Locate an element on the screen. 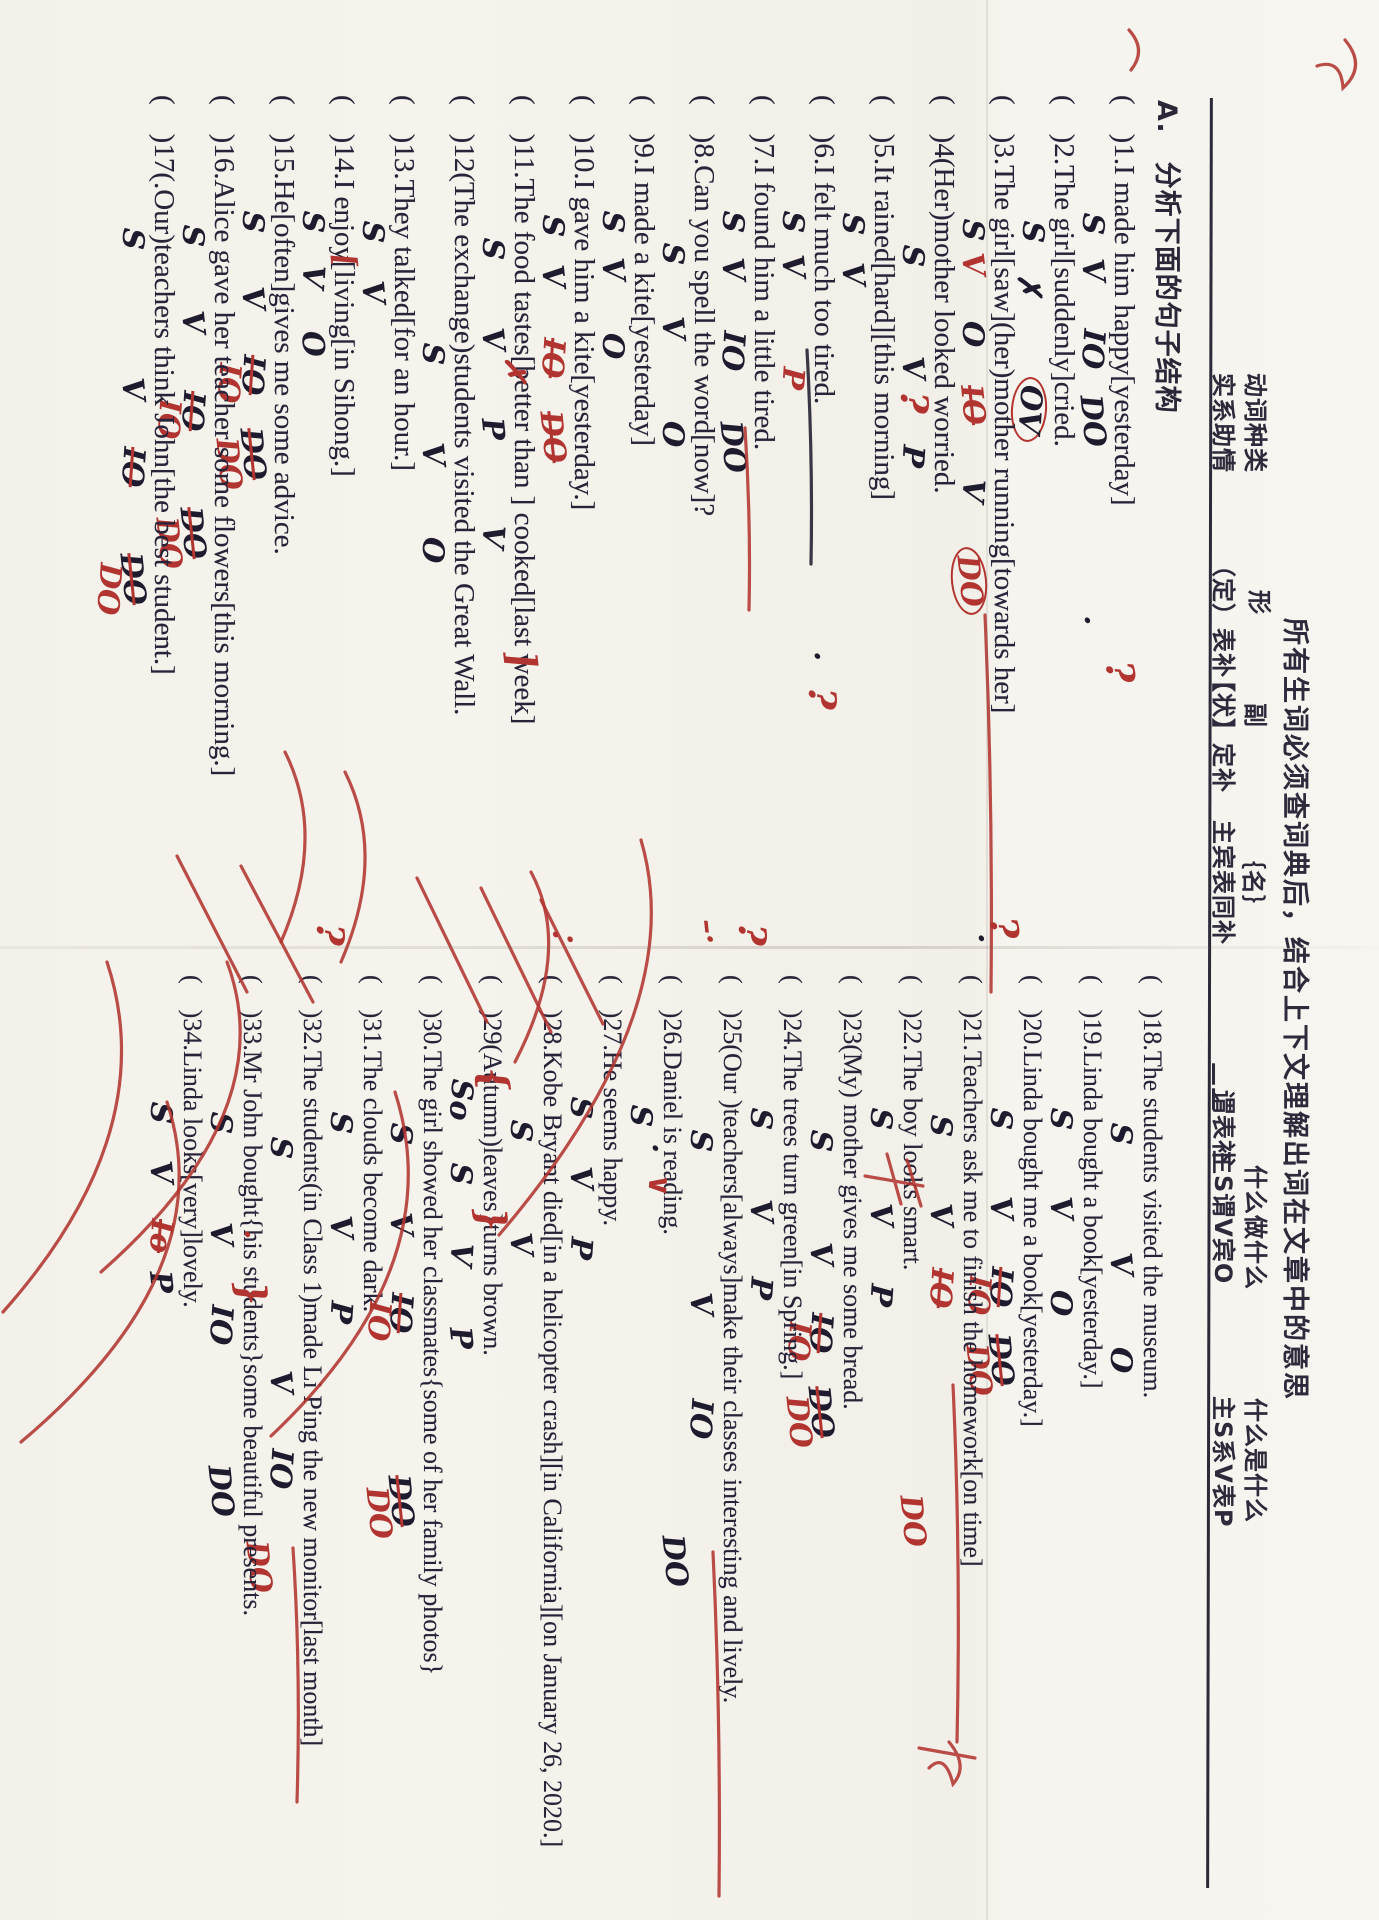  paper-crease-horizontal is located at coordinates (987, 960).